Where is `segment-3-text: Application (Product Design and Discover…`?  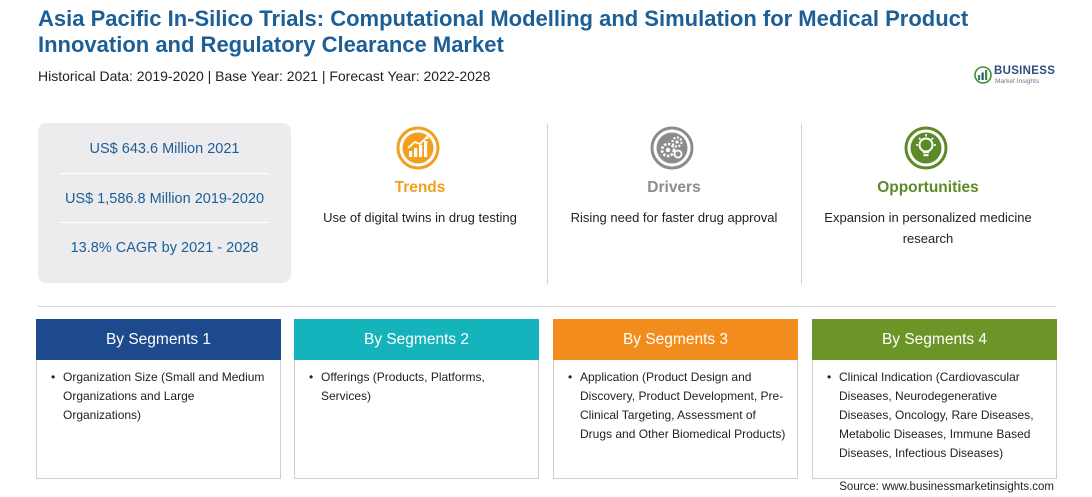 segment-3-text: Application (Product Design and Discover… is located at coordinates (683, 405).